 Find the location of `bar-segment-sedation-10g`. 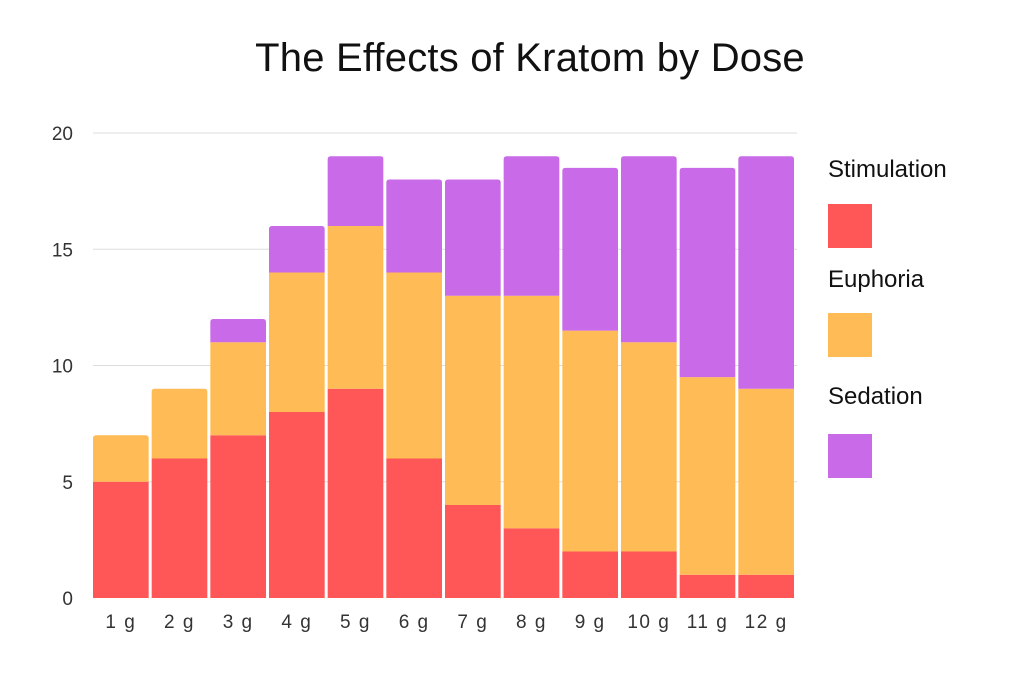

bar-segment-sedation-10g is located at coordinates (649, 249).